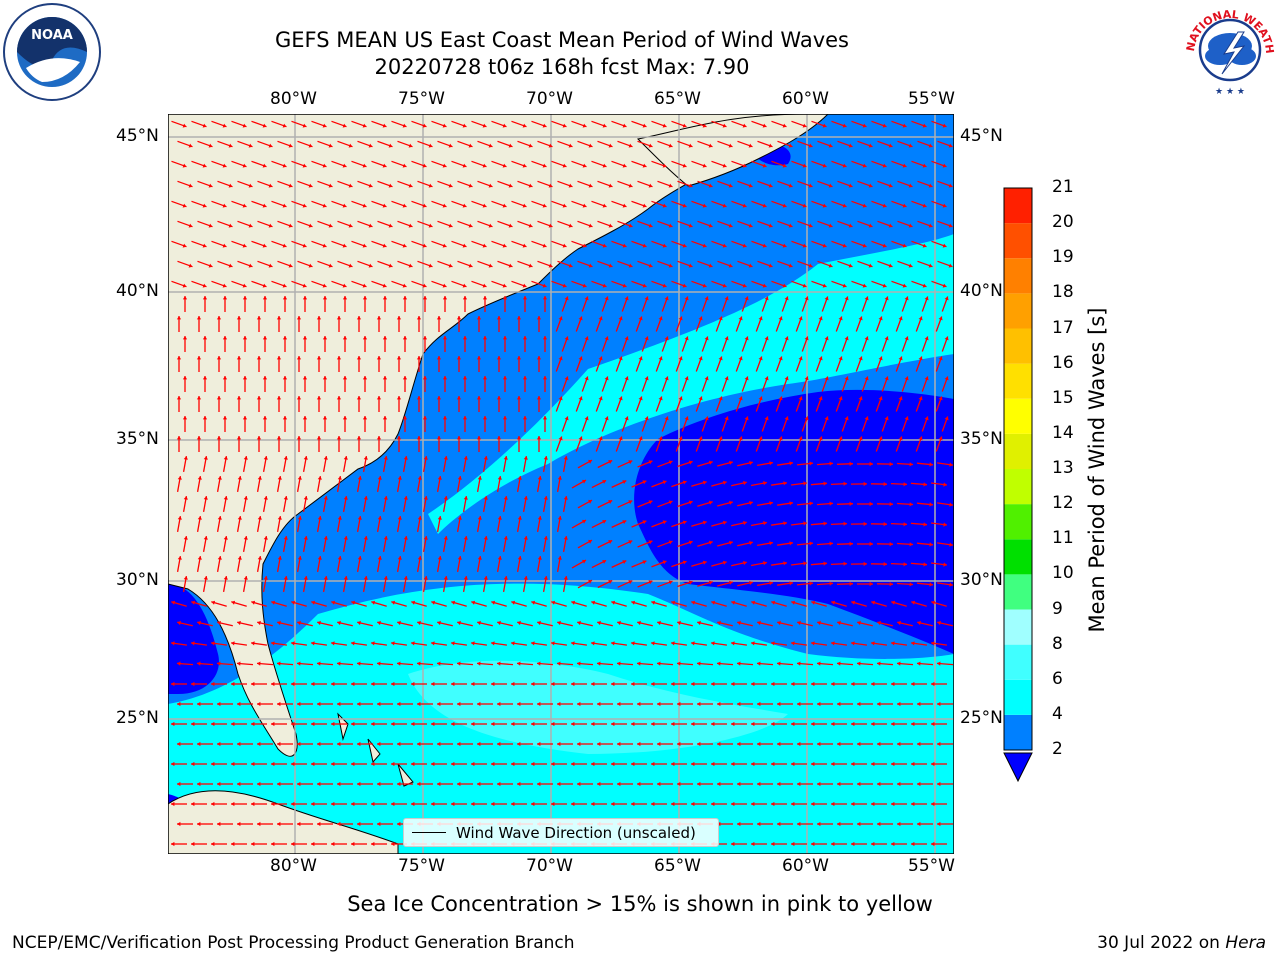 The width and height of the screenshot is (1280, 960). Describe the element at coordinates (1057, 713) in the screenshot. I see `colorbar-tick-label: 4` at that location.